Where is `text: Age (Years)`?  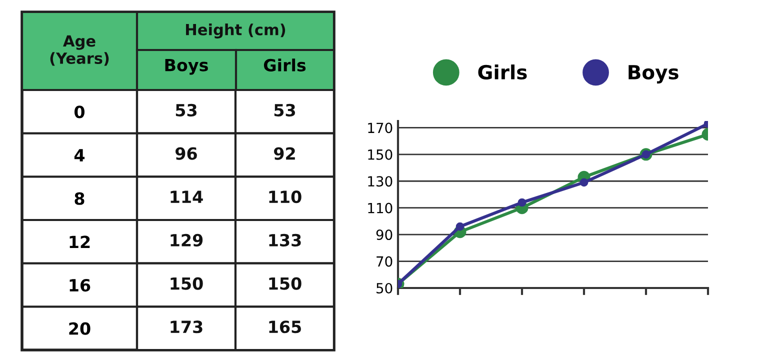
text: Age (Years) is located at coordinates (79, 50).